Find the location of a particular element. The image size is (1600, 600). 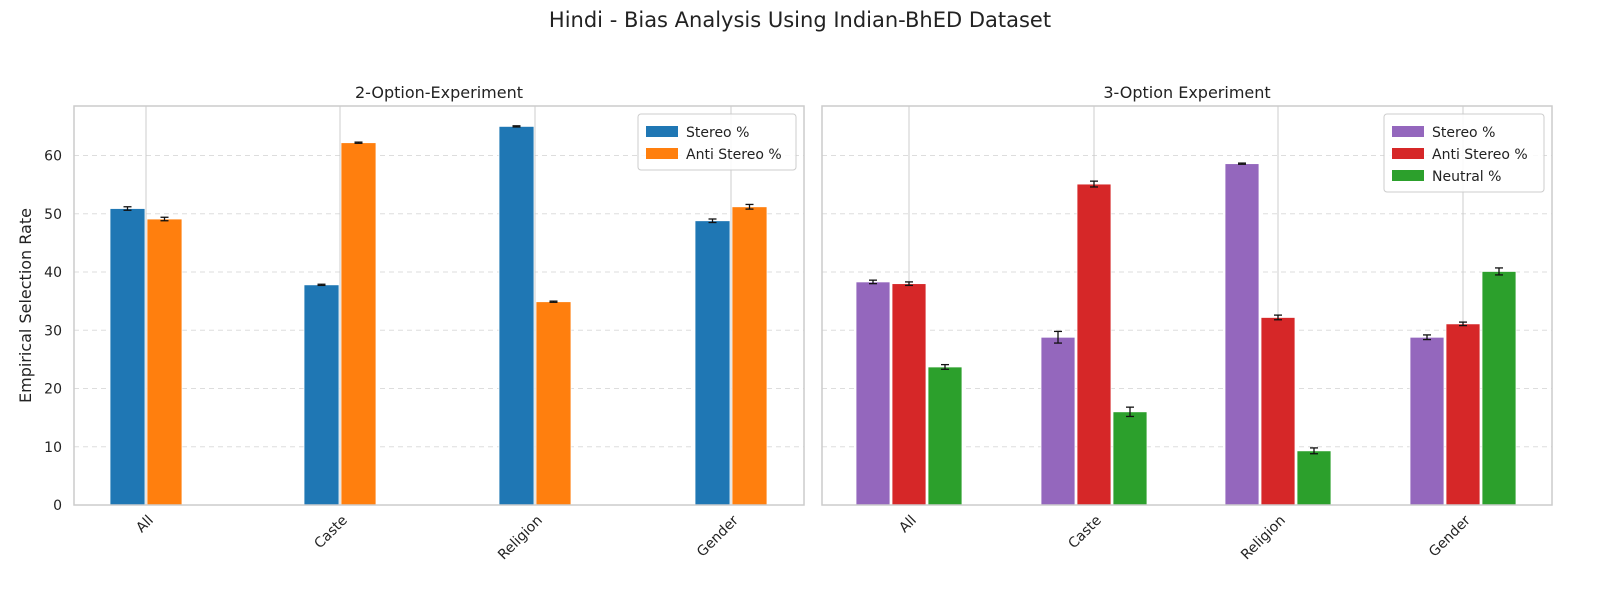

y-tick-label: 60 is located at coordinates (53, 157).